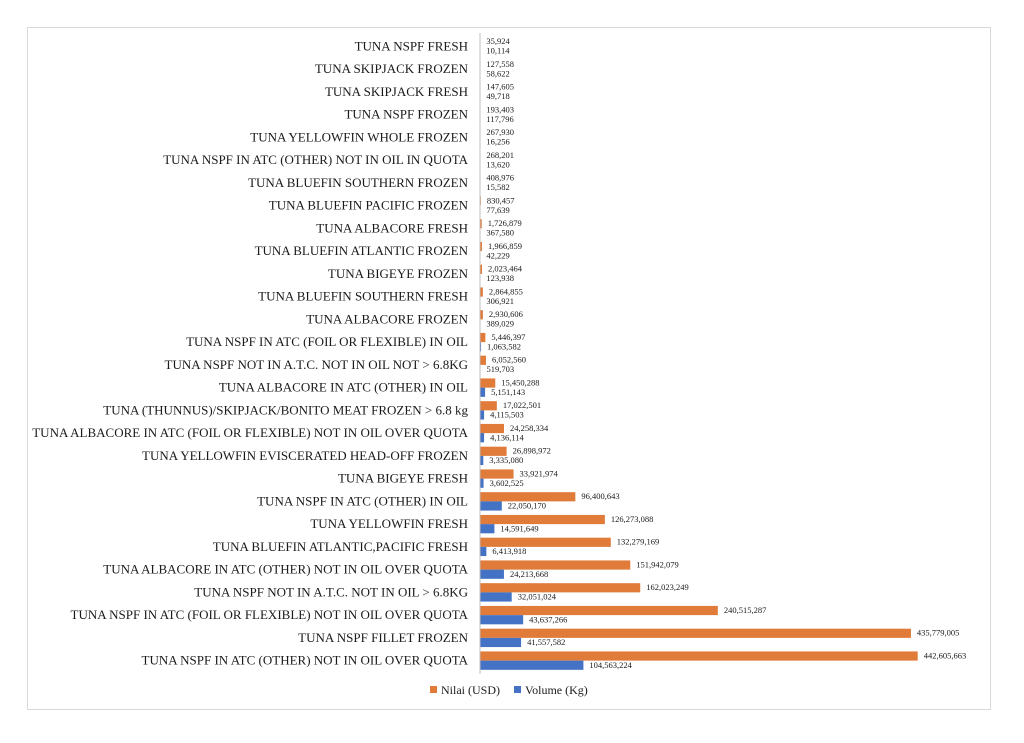  I want to click on category-label: TUNA BIGEYE FROZEN, so click(398, 273).